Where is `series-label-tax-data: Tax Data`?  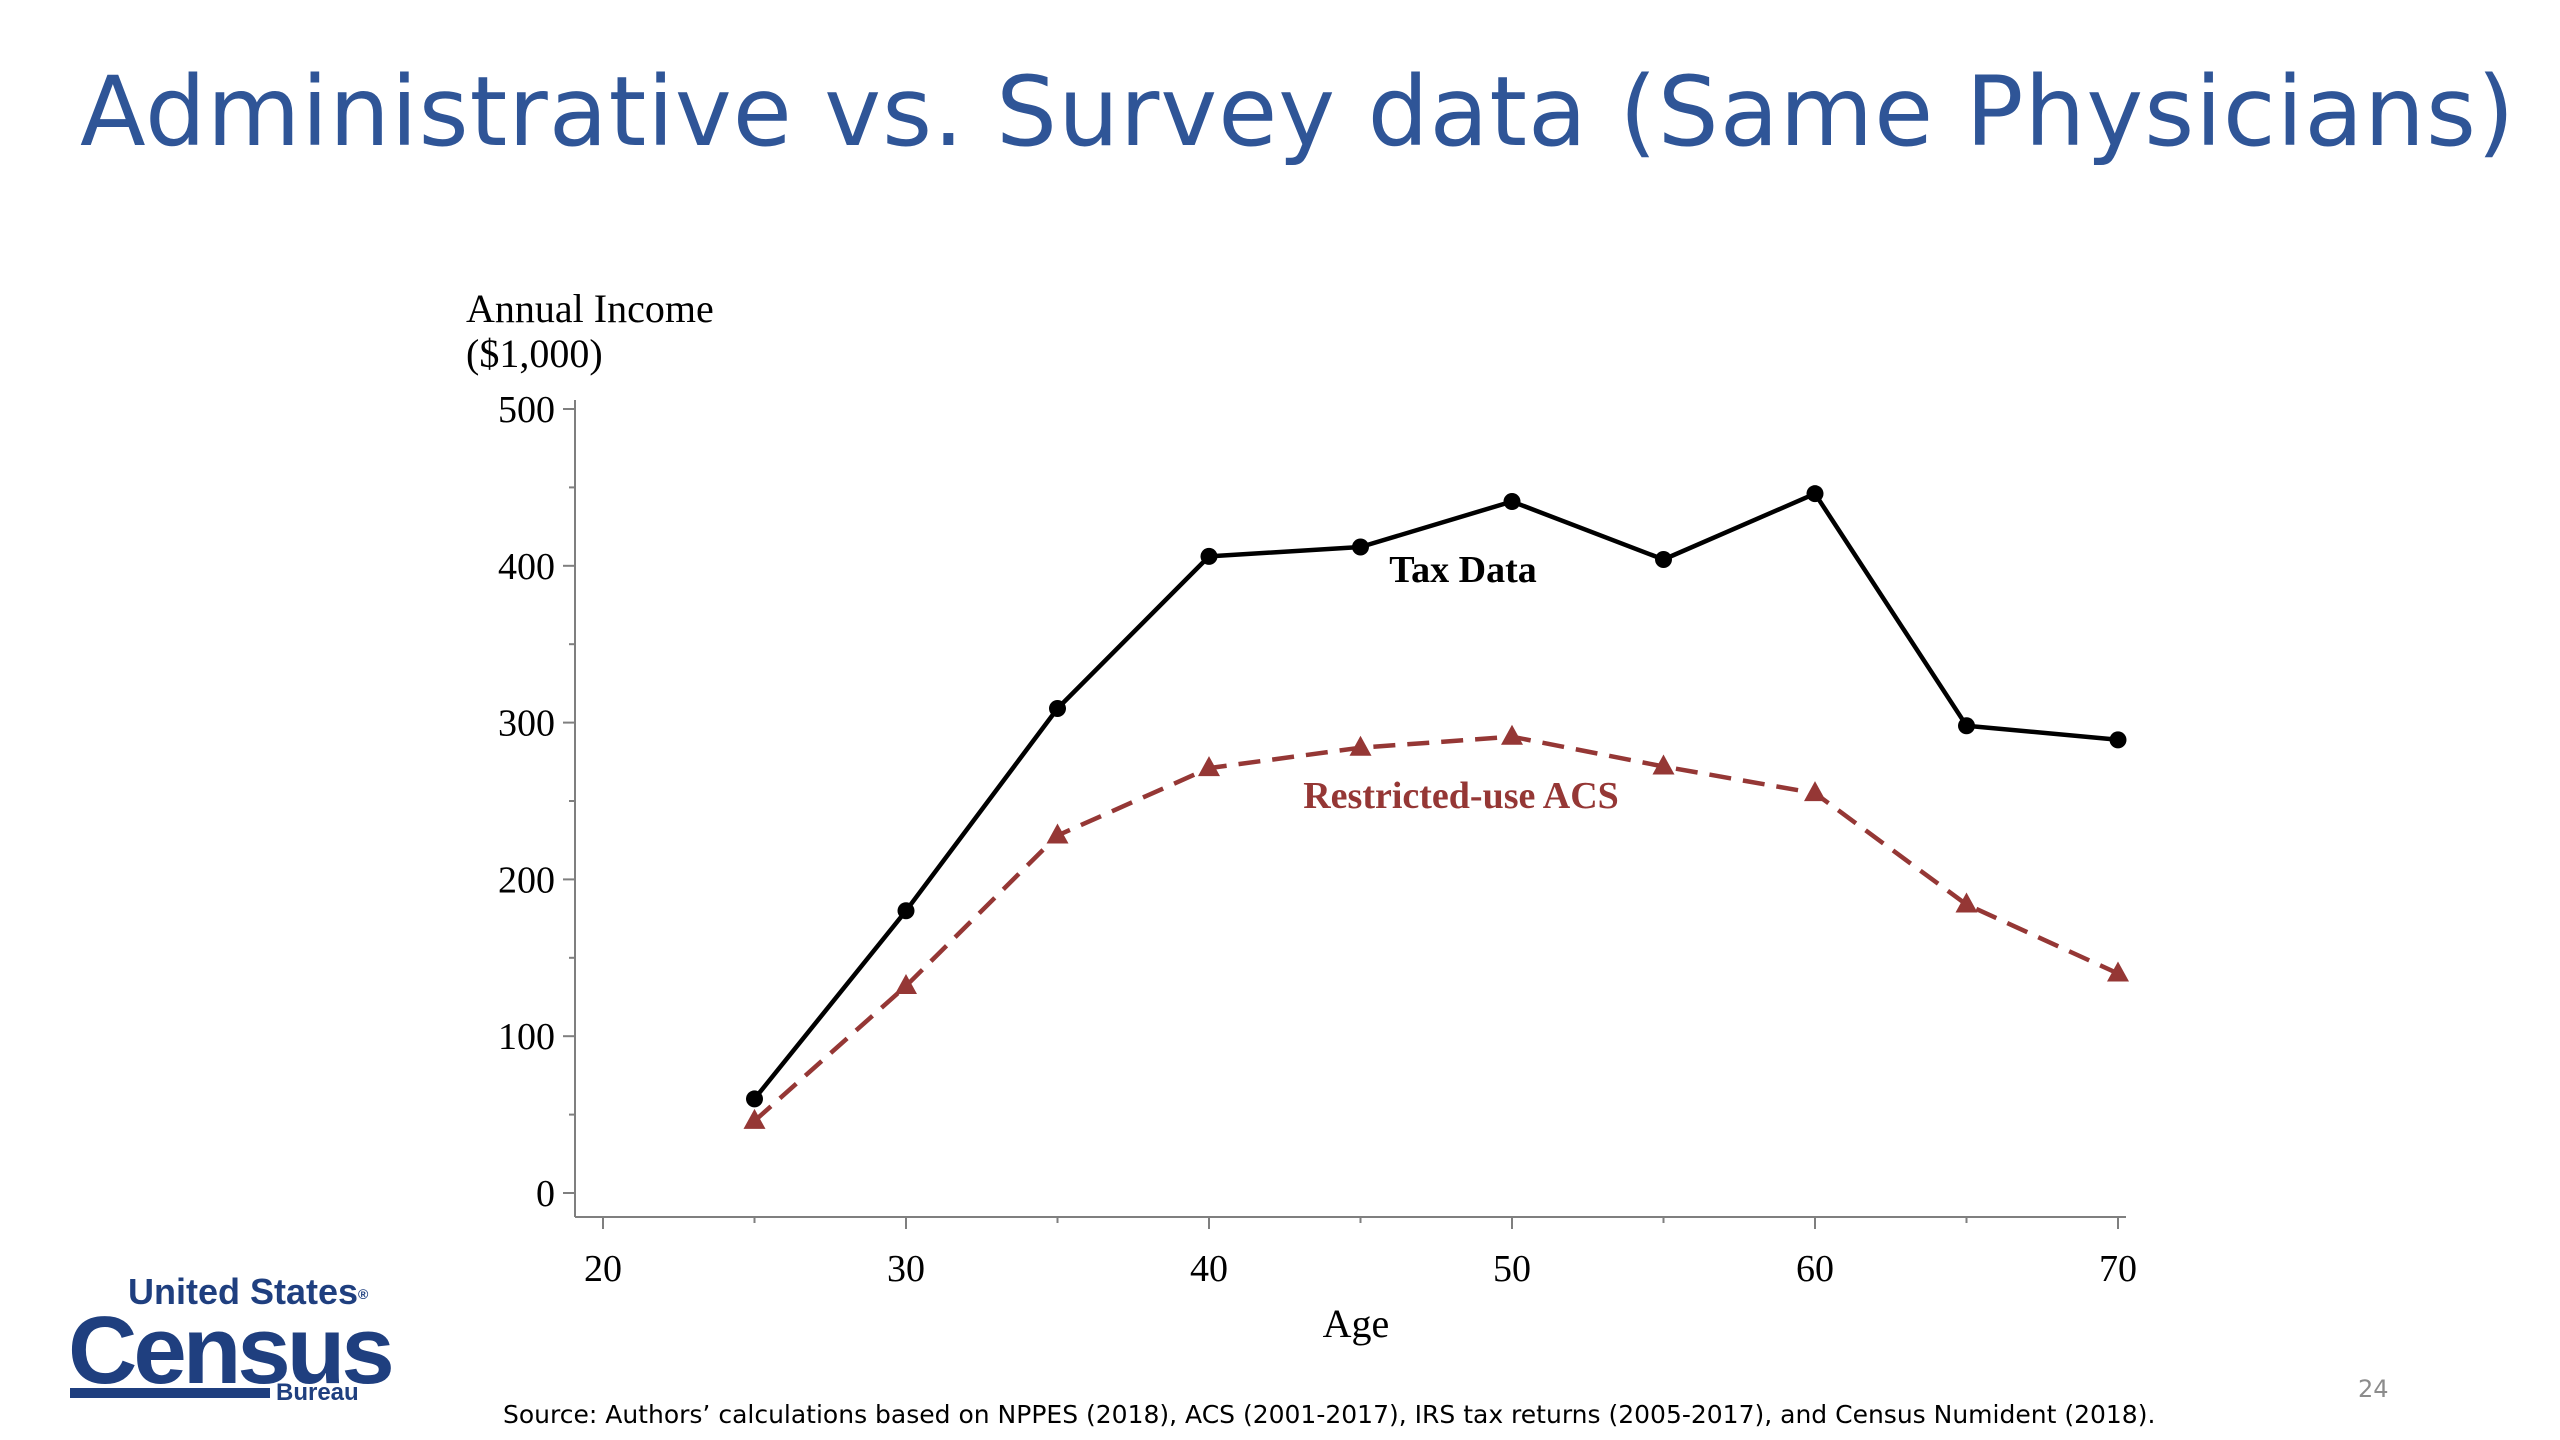 series-label-tax-data: Tax Data is located at coordinates (1462, 570).